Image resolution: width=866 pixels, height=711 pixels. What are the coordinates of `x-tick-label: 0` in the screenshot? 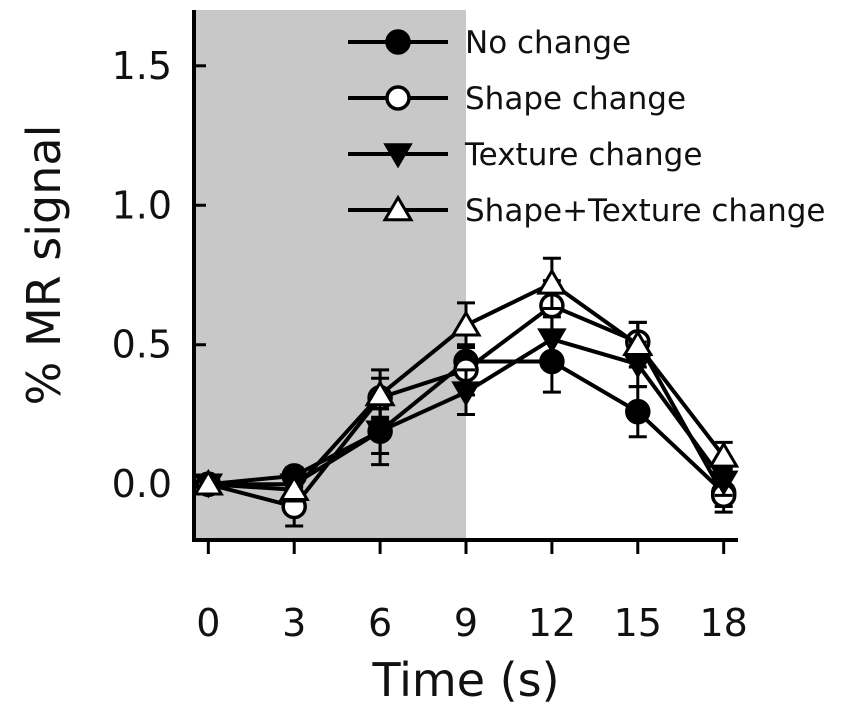 It's located at (208, 623).